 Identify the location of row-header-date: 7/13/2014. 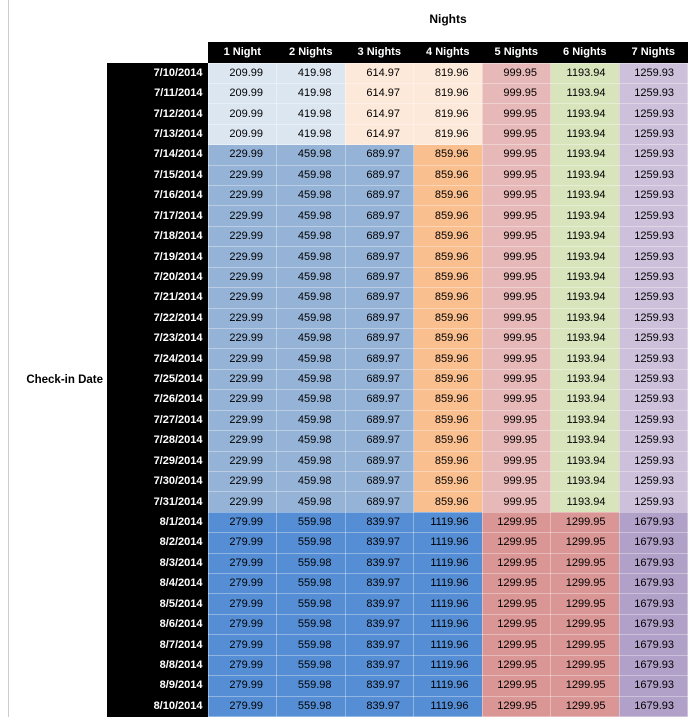
(157, 134).